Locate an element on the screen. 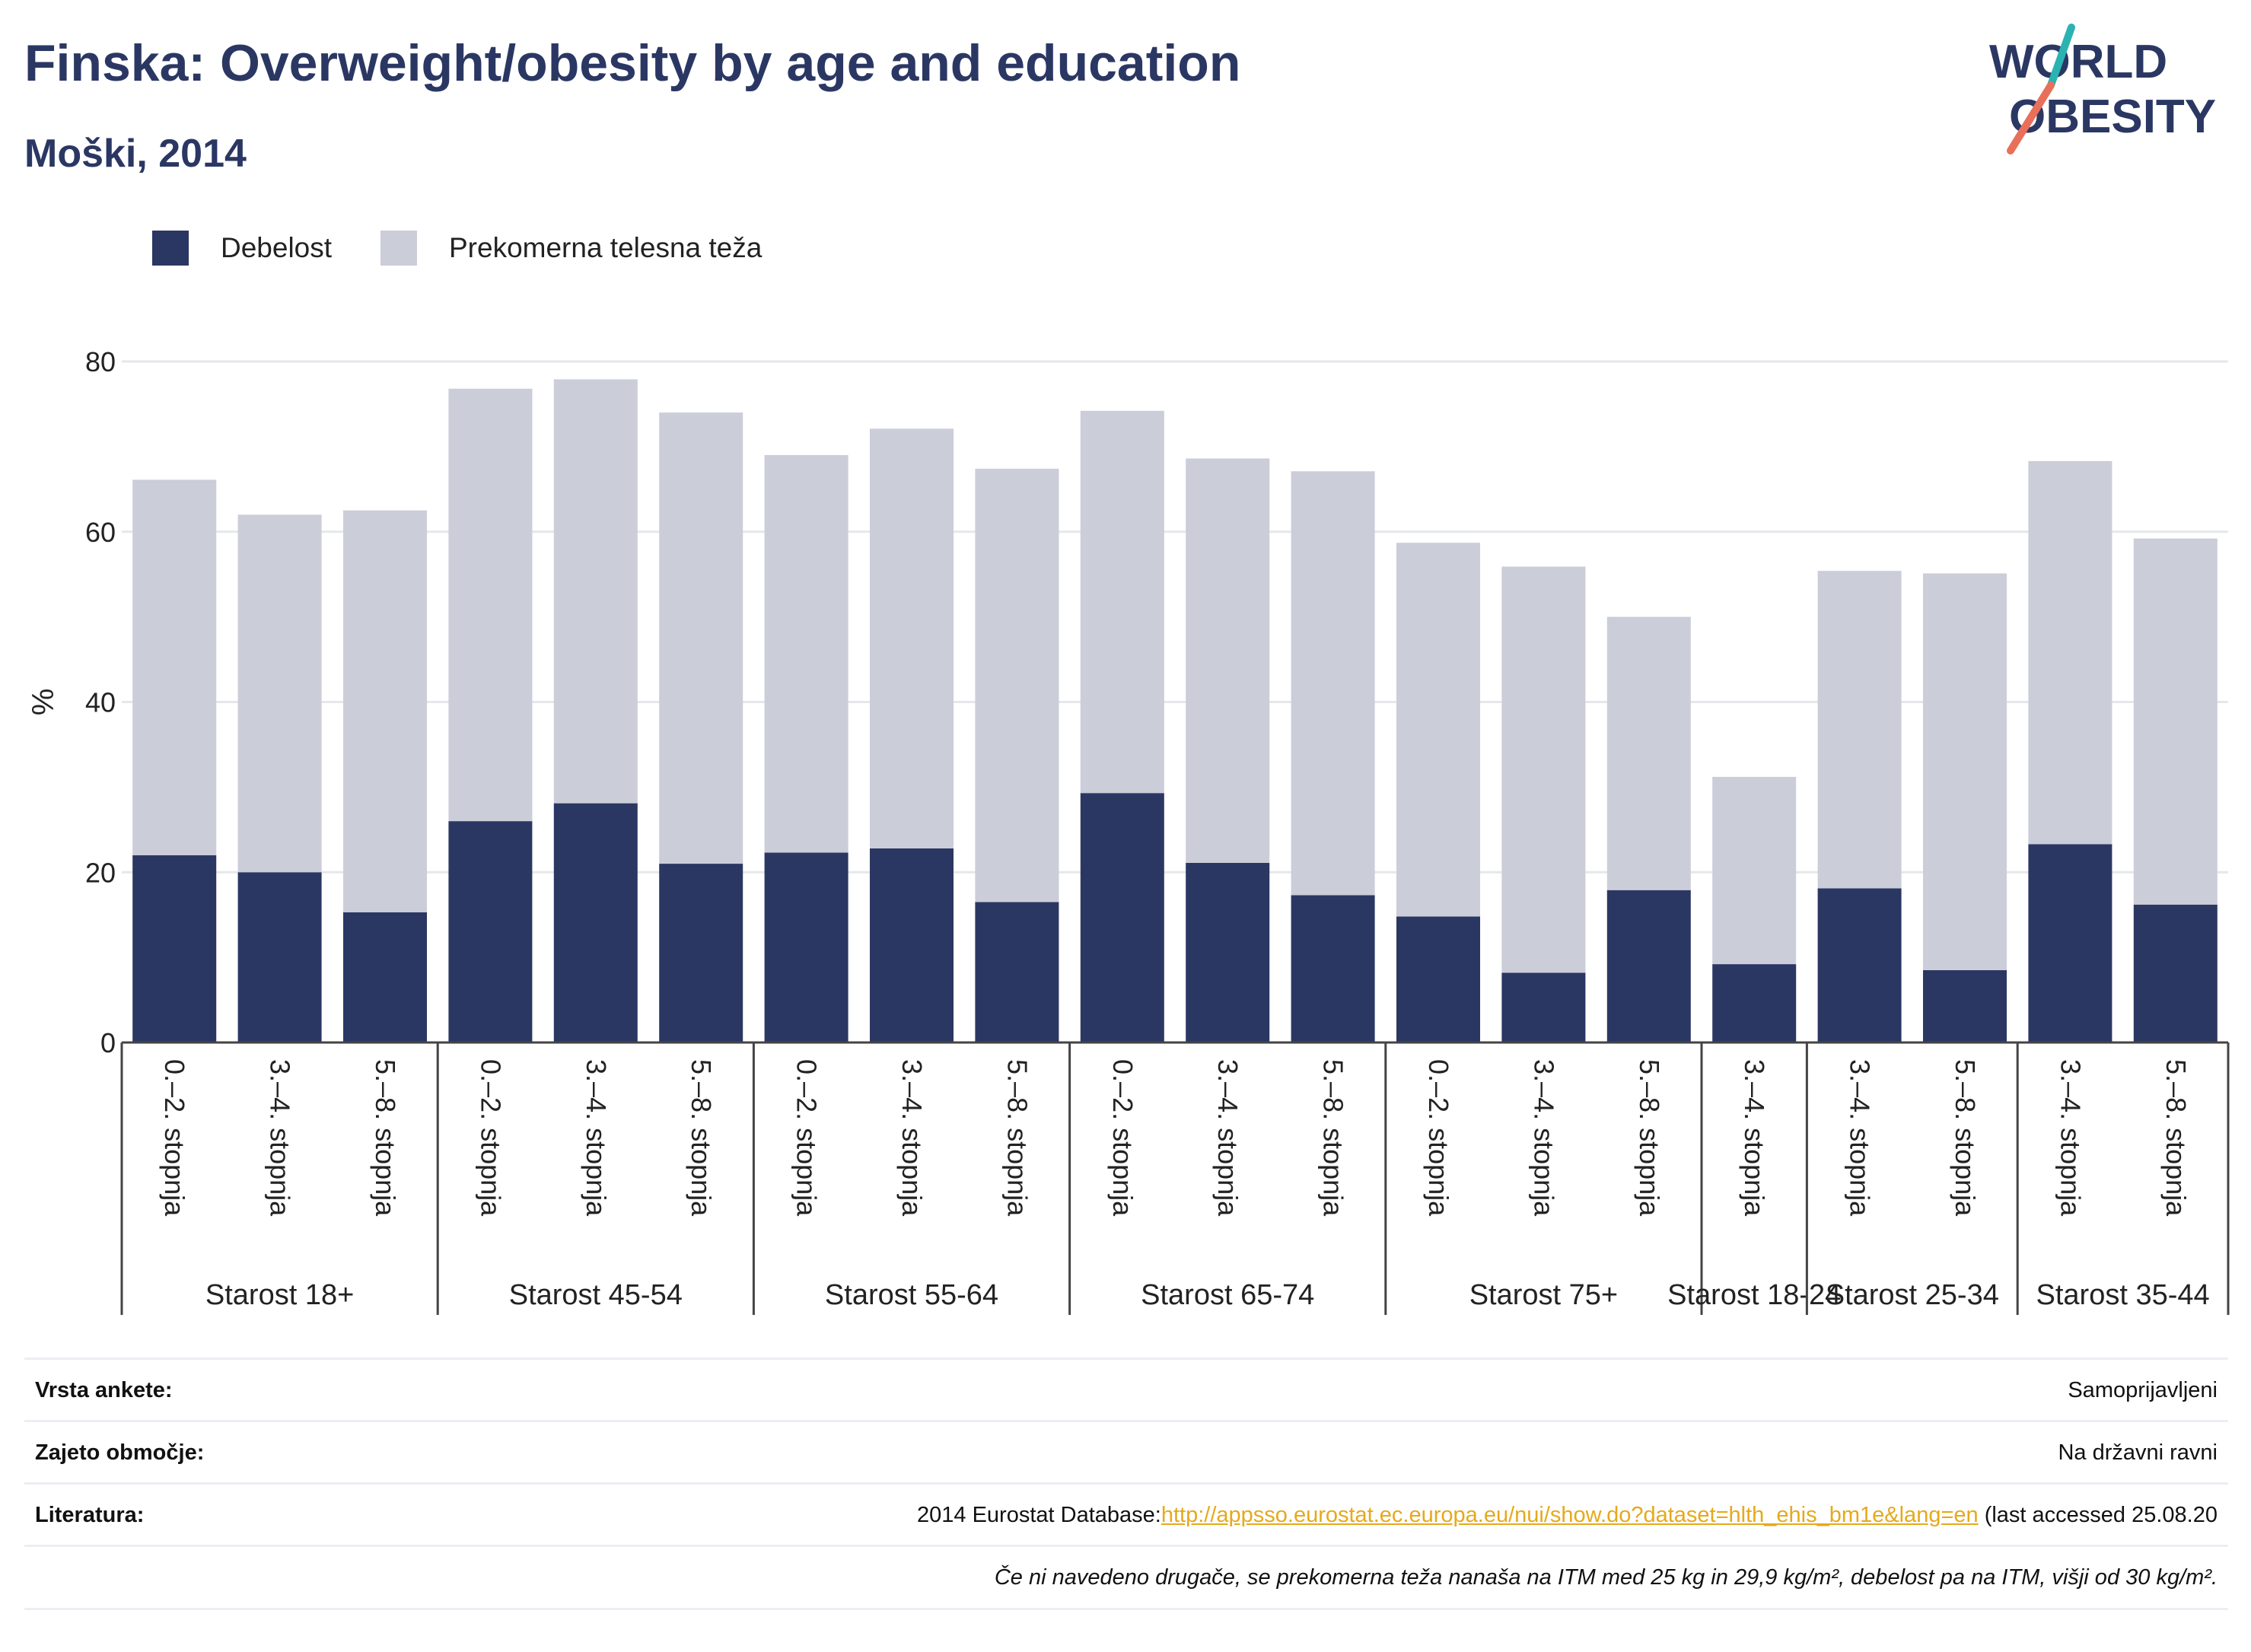 This screenshot has height=1652, width=2251. legend-label-obesity: Debelost is located at coordinates (277, 247).